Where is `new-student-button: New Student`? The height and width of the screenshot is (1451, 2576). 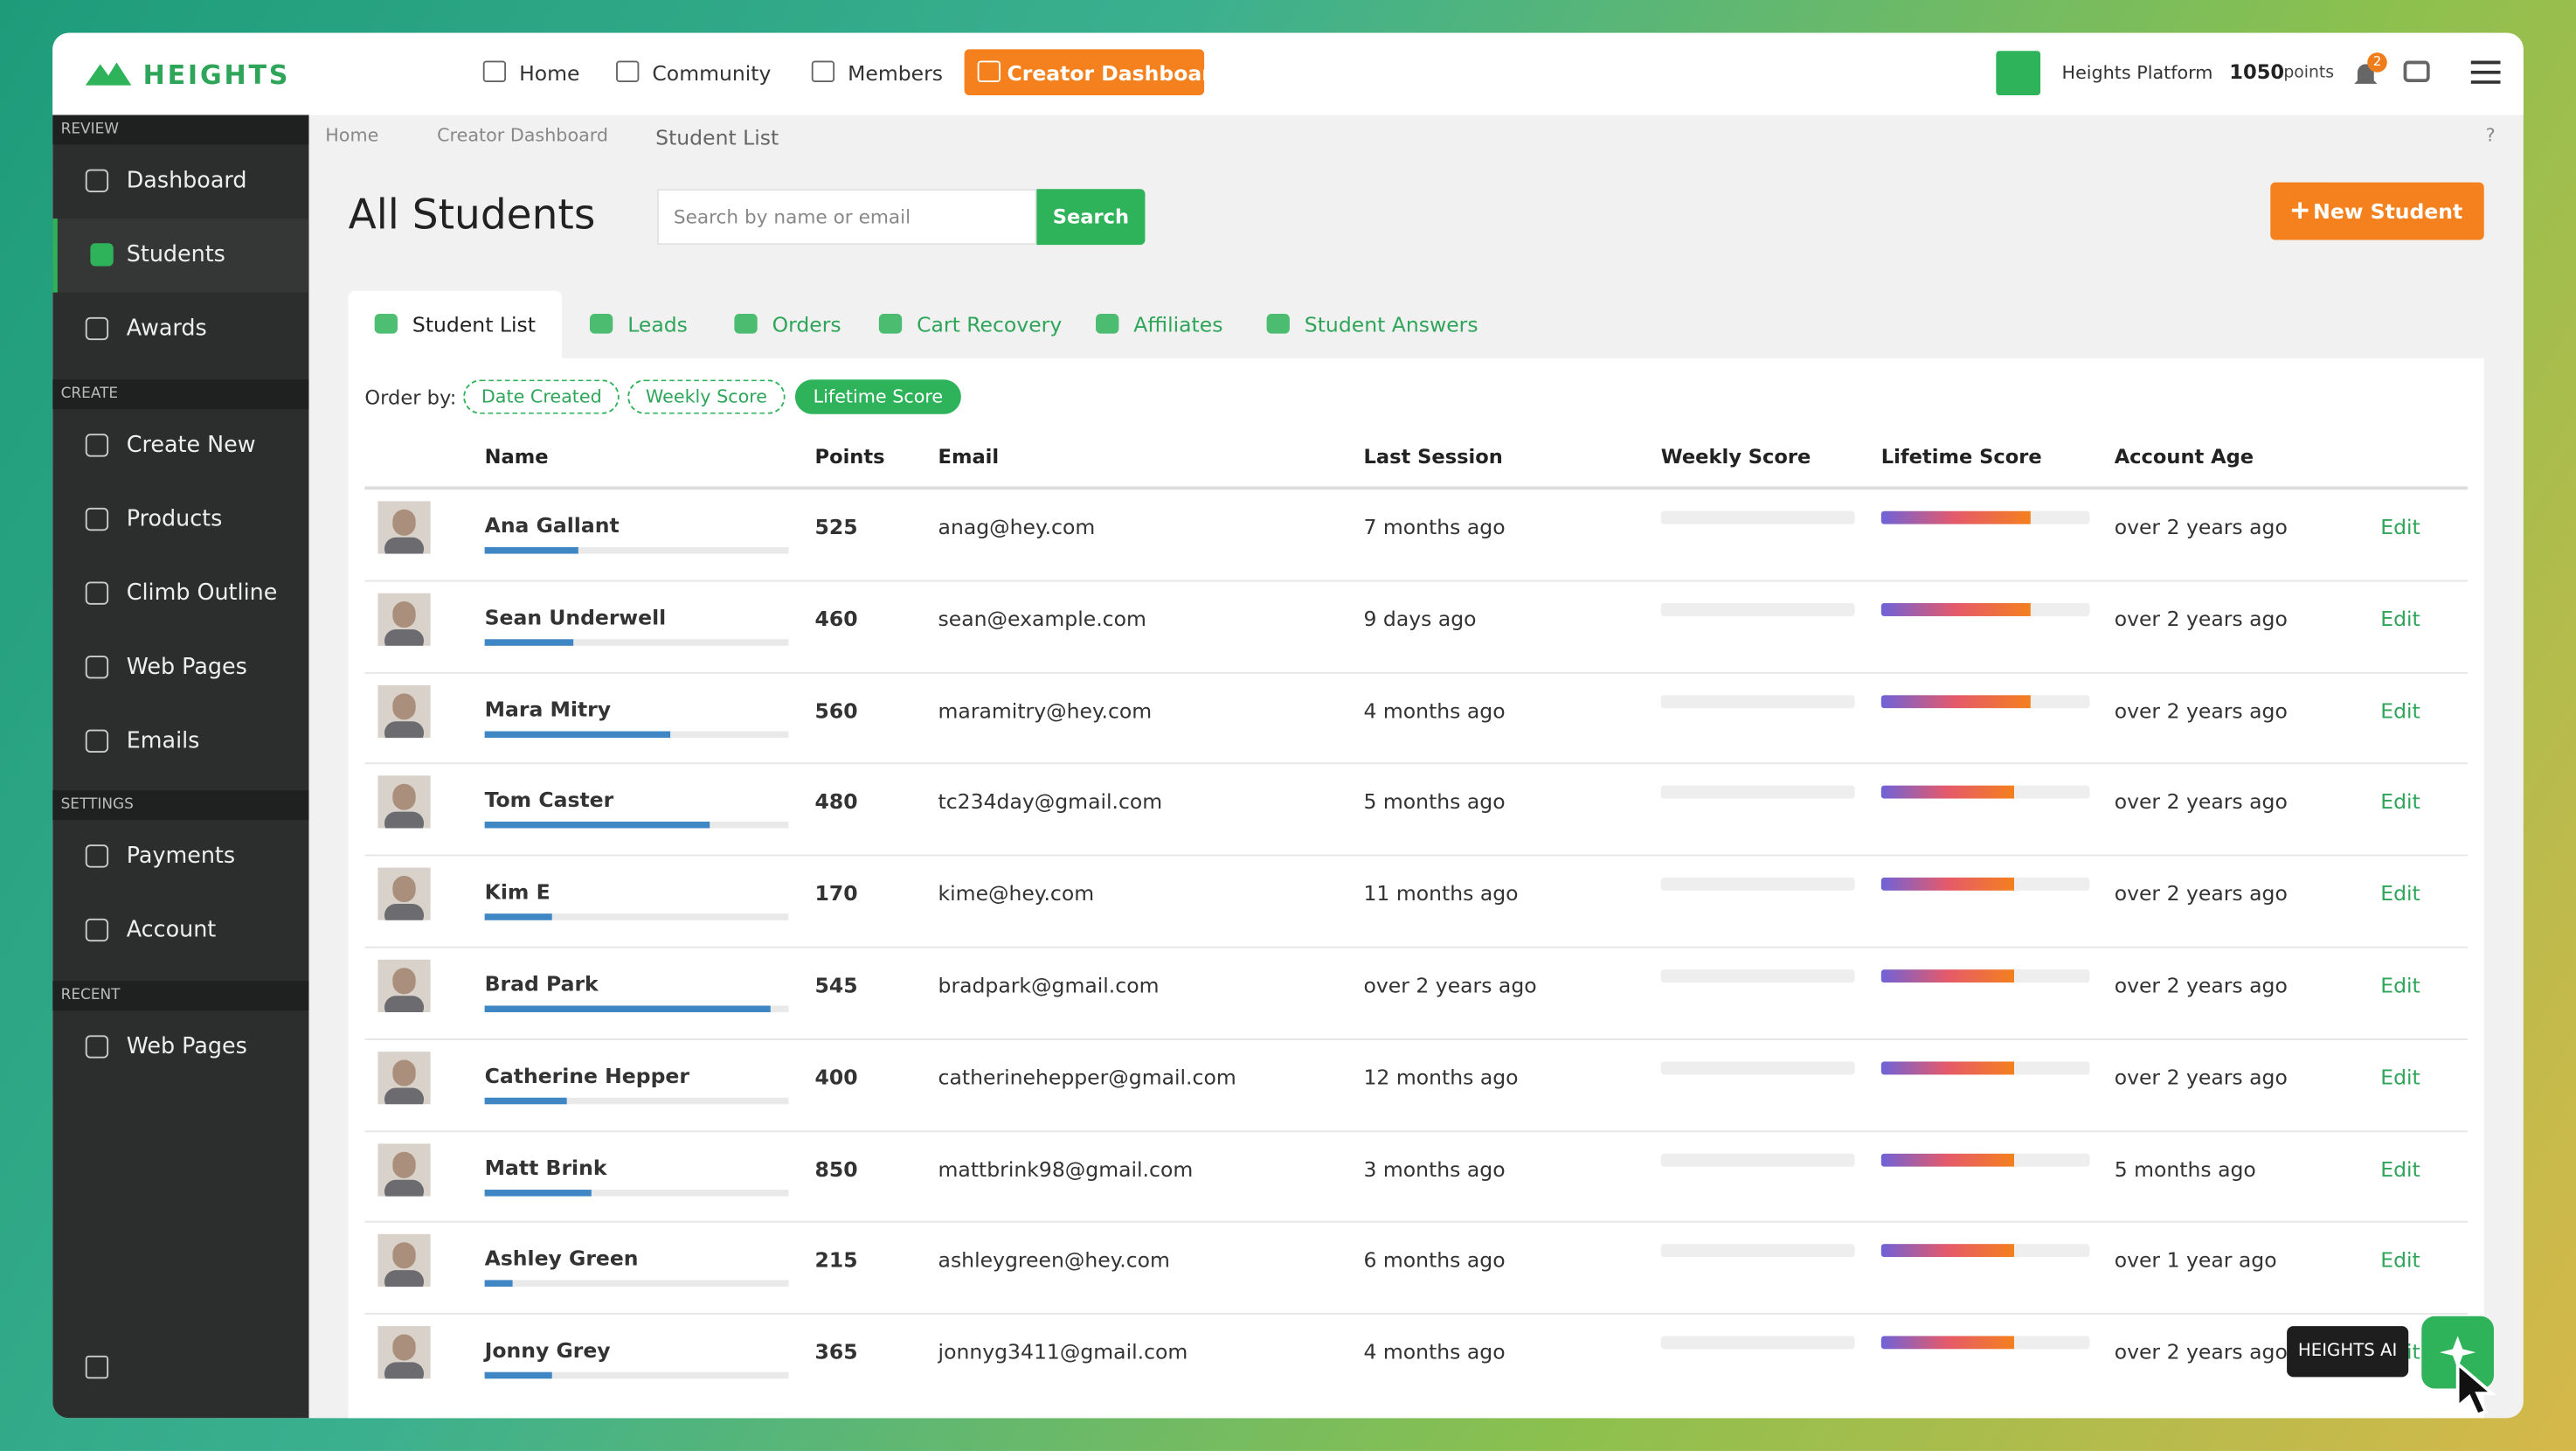
new-student-button: New Student is located at coordinates (2377, 211).